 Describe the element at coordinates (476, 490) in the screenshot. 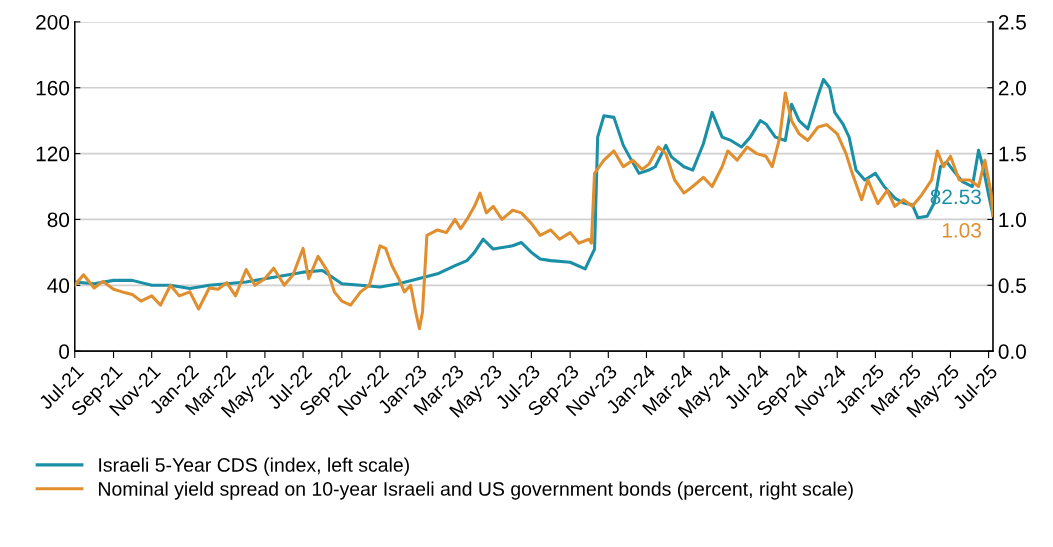

I see `legend-label: Nominal yield spread on 10-year Israeli and US government bonds (percent, right scale)` at that location.